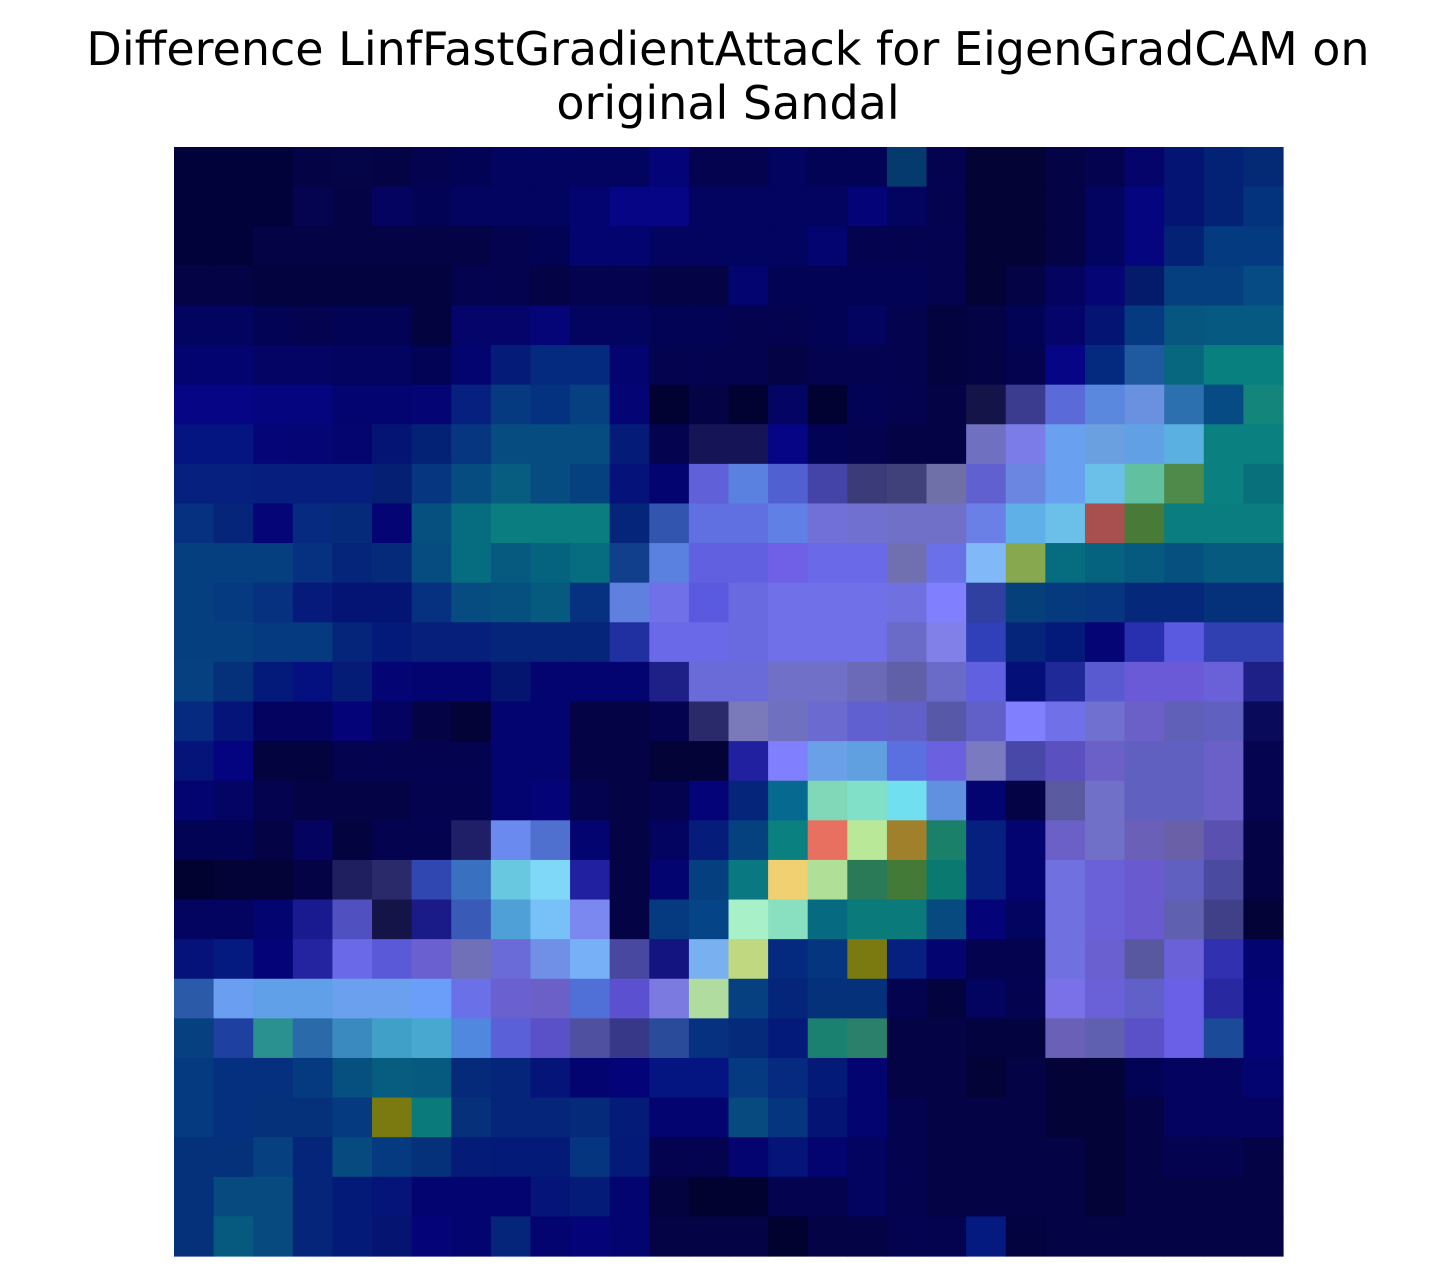  What do you see at coordinates (1223, 919) in the screenshot?
I see `heatmap-cell-r19-c26` at bounding box center [1223, 919].